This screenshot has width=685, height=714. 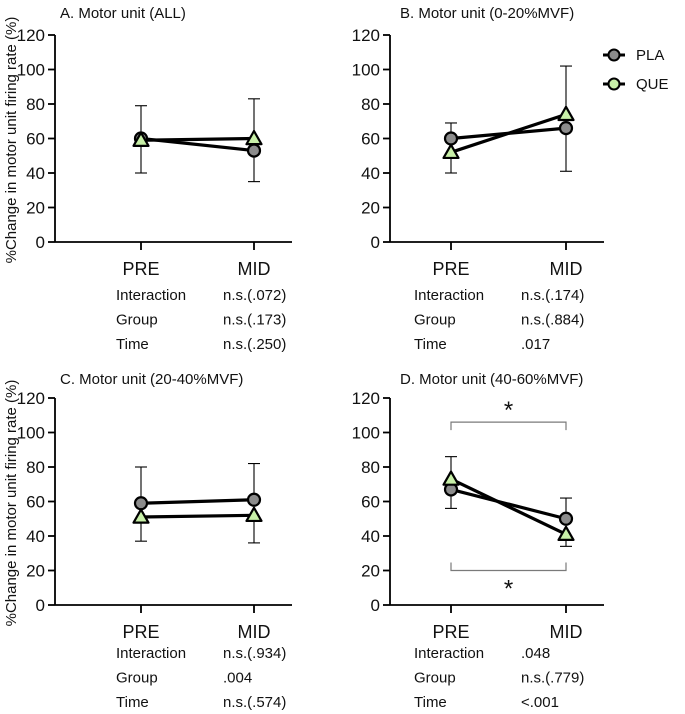 What do you see at coordinates (487, 13) in the screenshot?
I see `chart-title: B. Motor unit (0-20%MVF)` at bounding box center [487, 13].